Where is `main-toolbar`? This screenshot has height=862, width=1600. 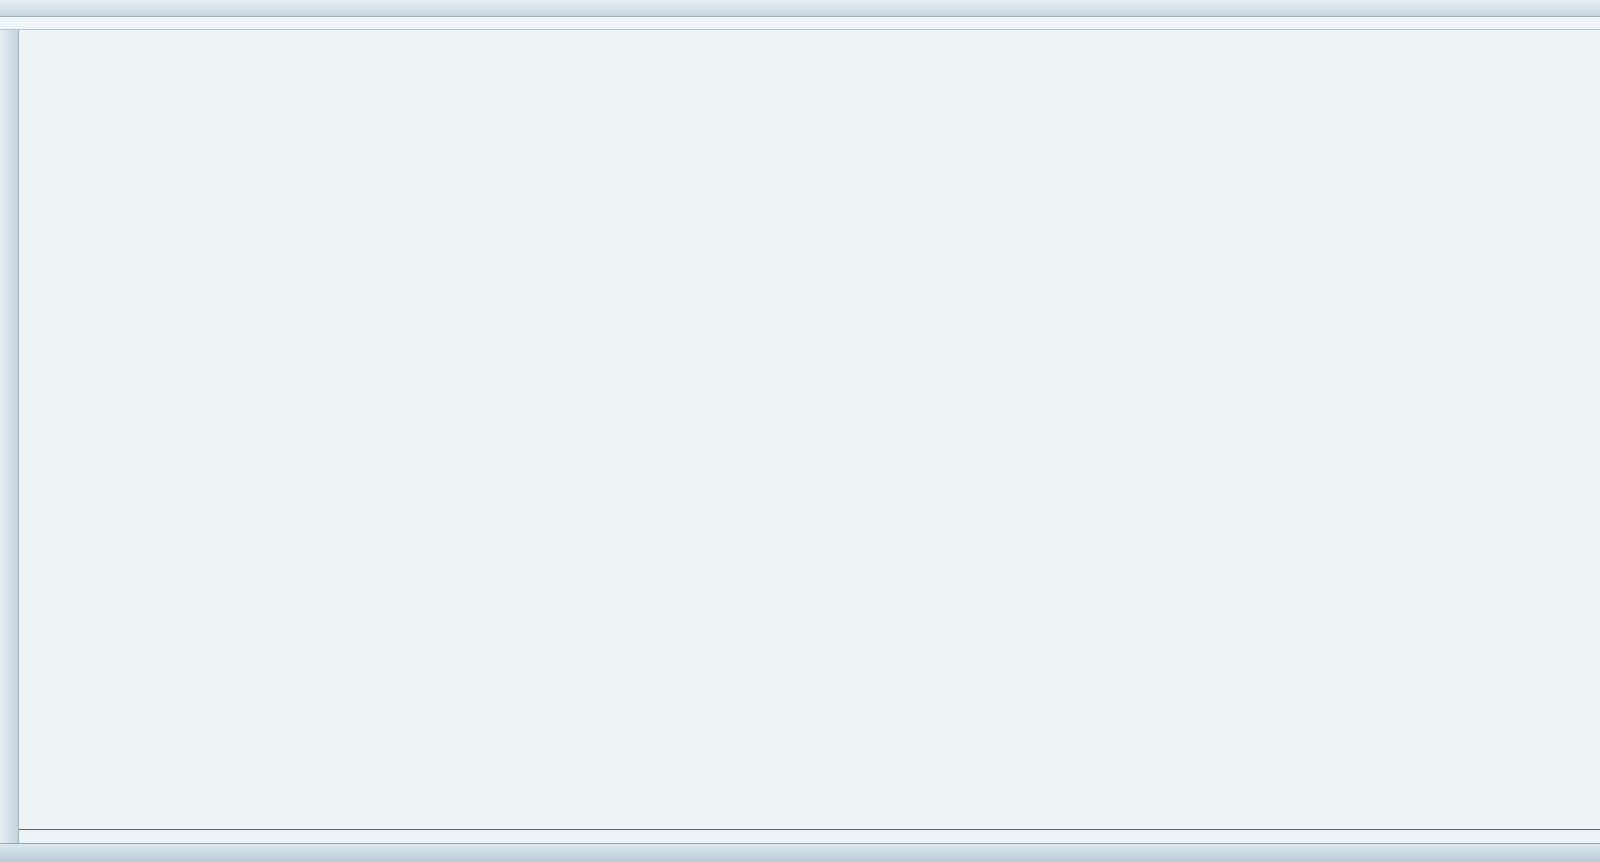
main-toolbar is located at coordinates (800, 8).